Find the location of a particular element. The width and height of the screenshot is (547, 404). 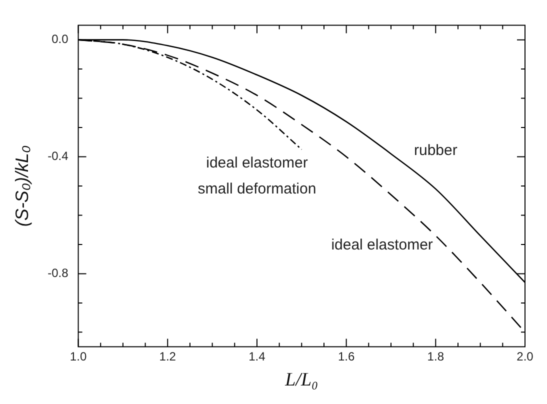

x-tick-label: 1.2 is located at coordinates (167, 356).